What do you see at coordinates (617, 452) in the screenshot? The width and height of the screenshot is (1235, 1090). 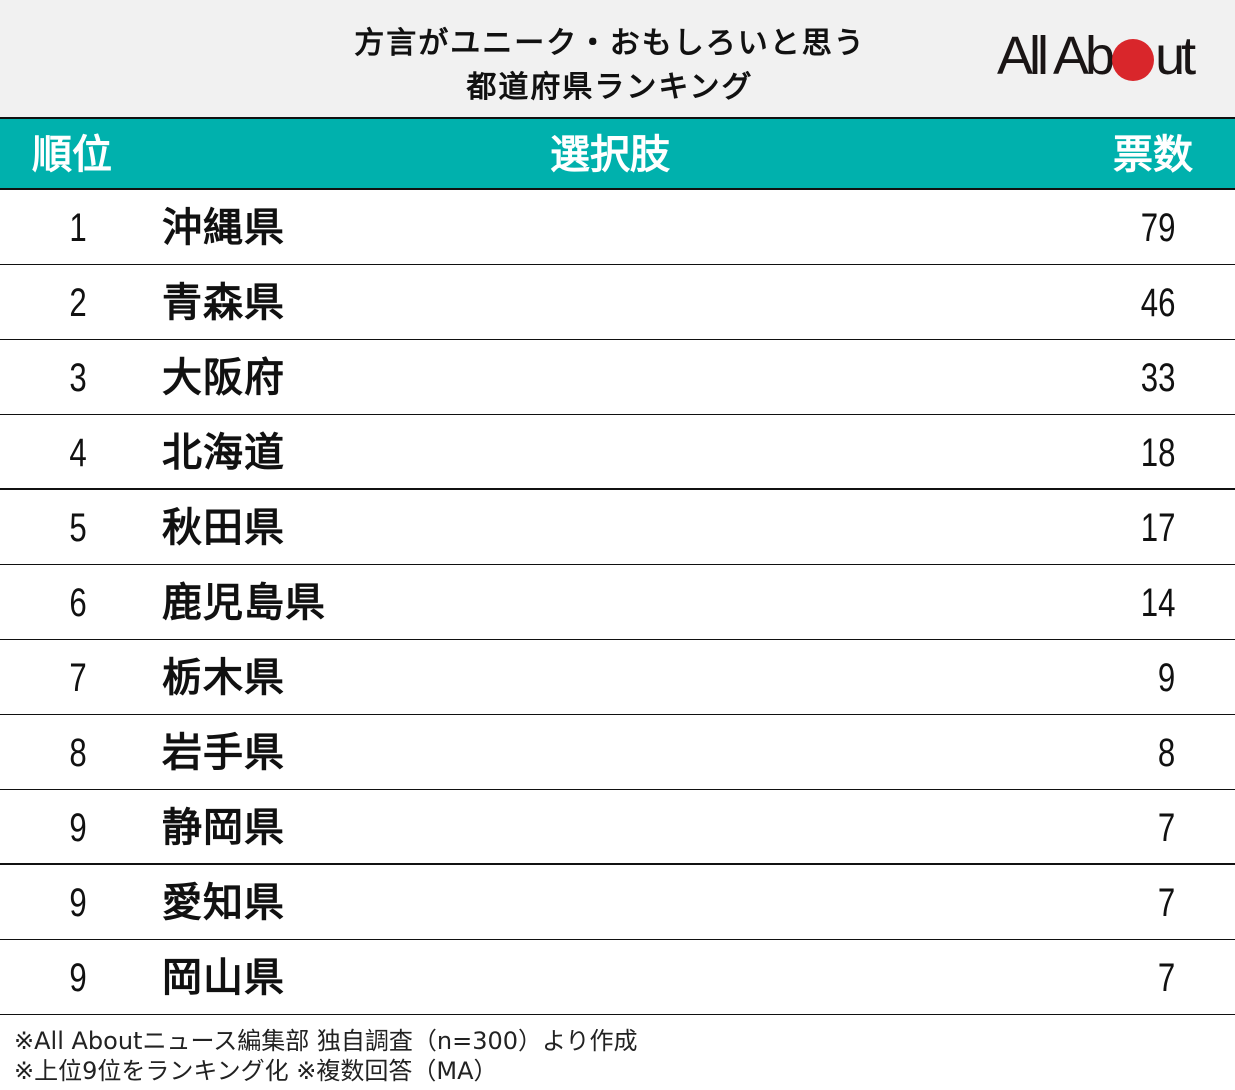 I see `table-row: 4 北海道 18` at bounding box center [617, 452].